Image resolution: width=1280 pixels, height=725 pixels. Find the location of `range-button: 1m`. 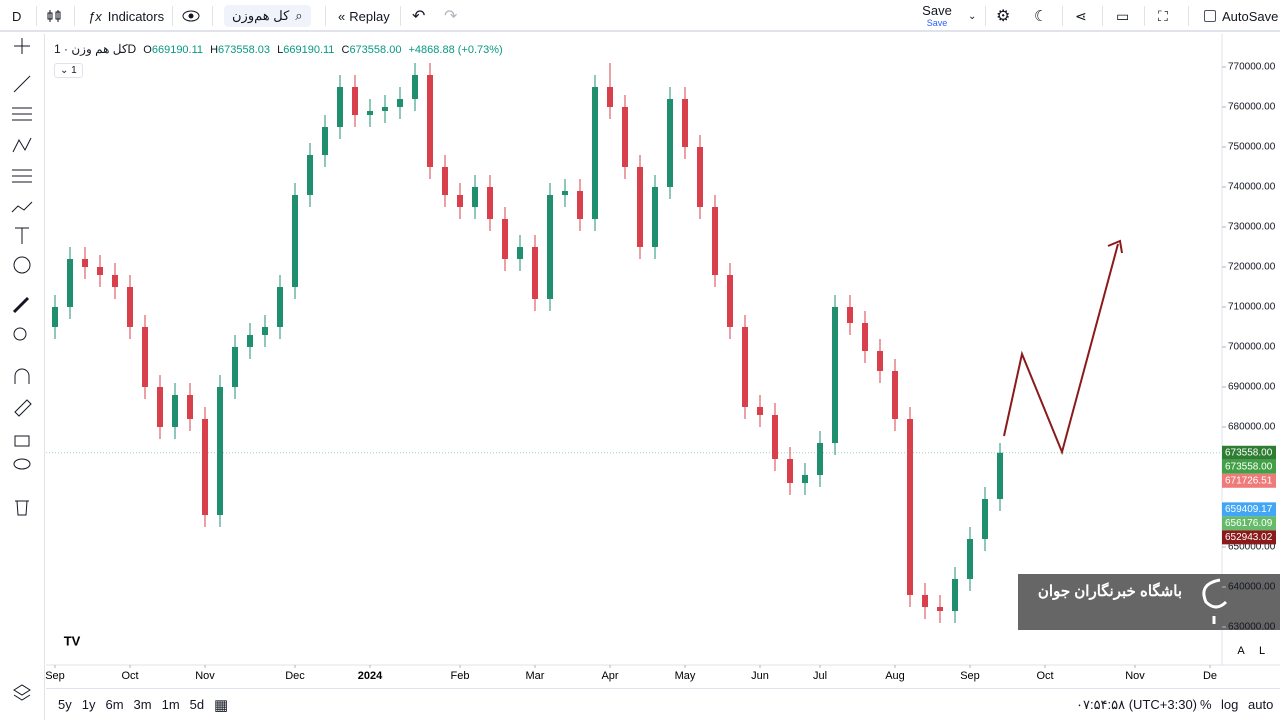

range-button: 1m is located at coordinates (170, 704).